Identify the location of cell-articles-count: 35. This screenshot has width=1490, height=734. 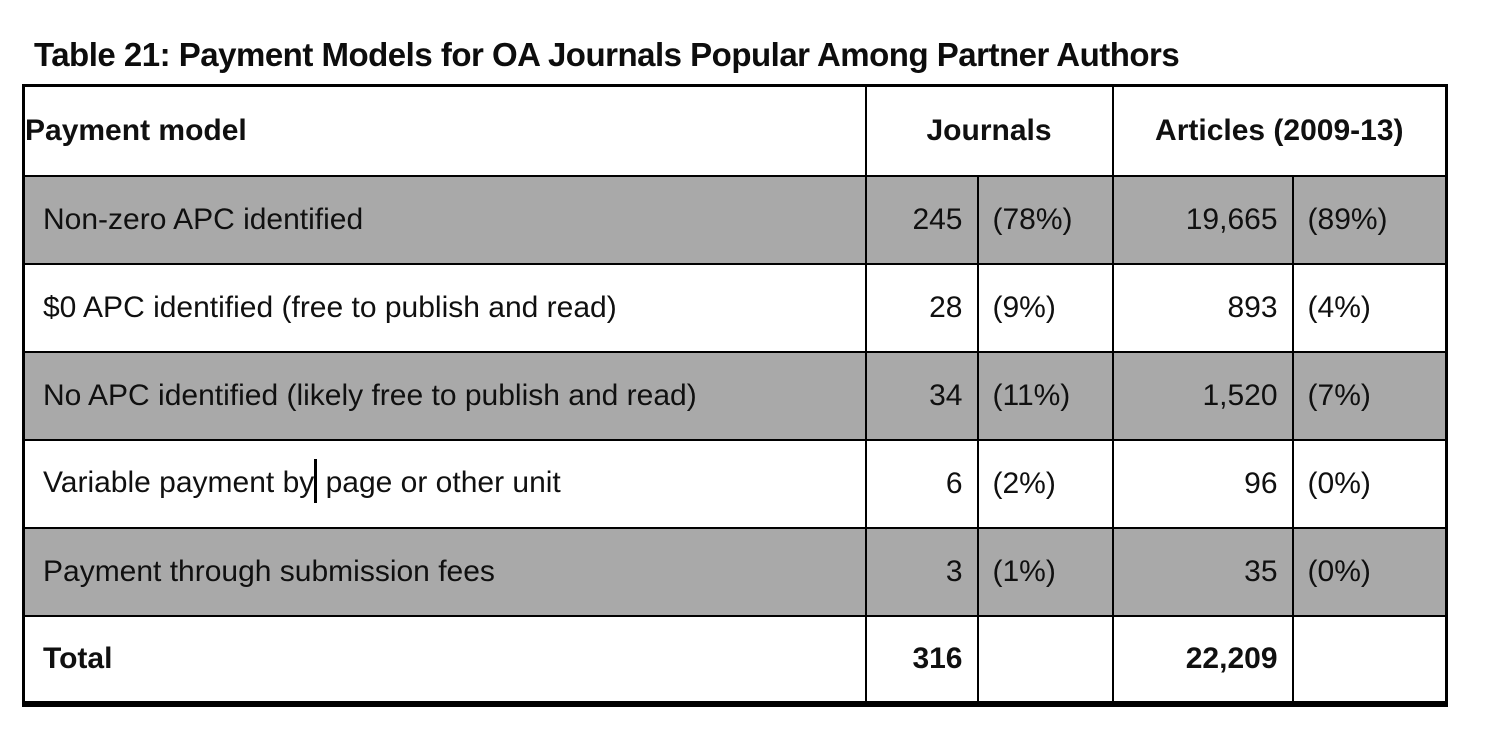
(1202, 571).